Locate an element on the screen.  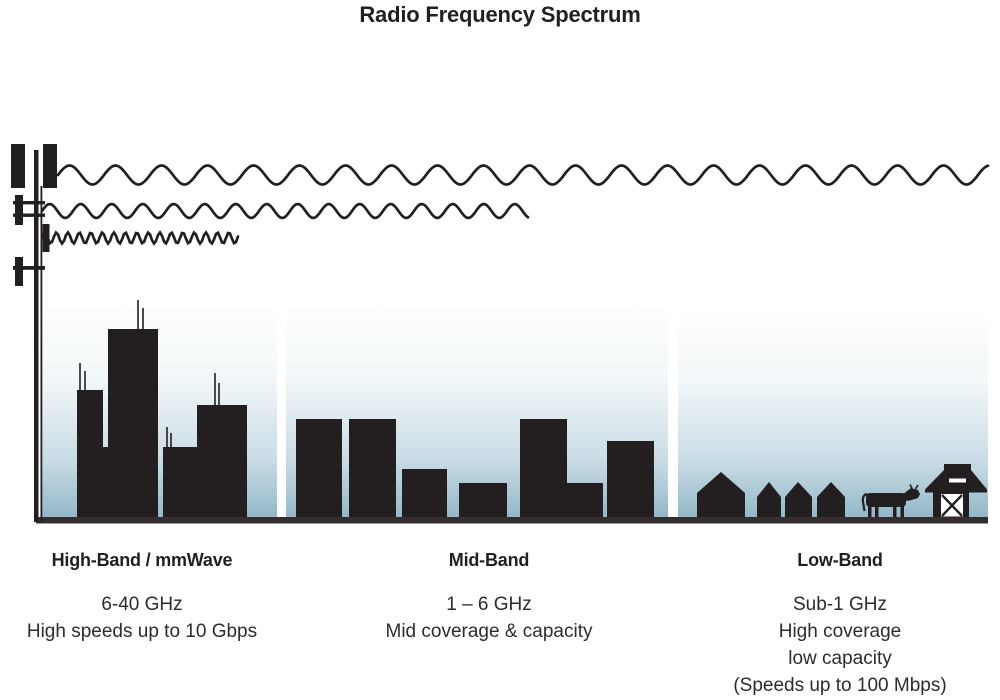
cell-tower-icon is located at coordinates (34, 333).